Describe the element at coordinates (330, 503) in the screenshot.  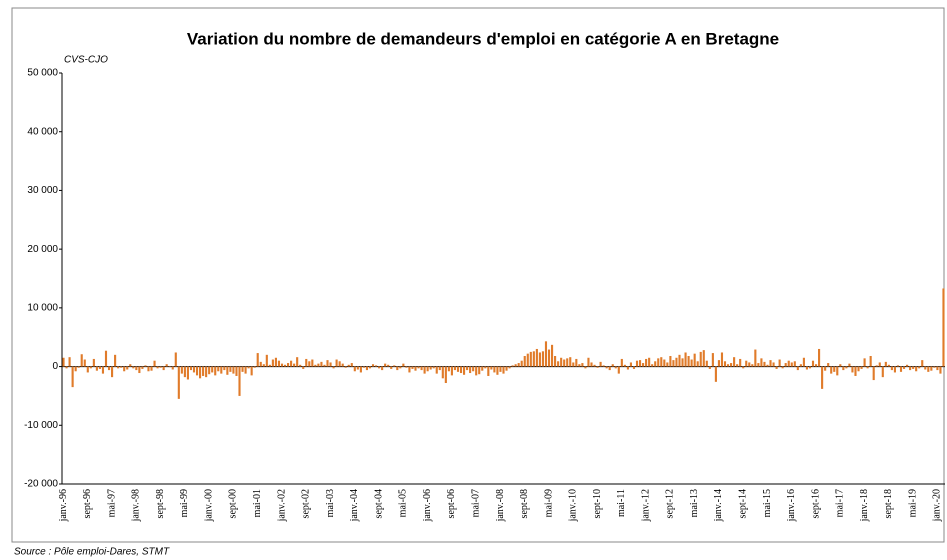
I see `x-tick-label: mai-03` at that location.